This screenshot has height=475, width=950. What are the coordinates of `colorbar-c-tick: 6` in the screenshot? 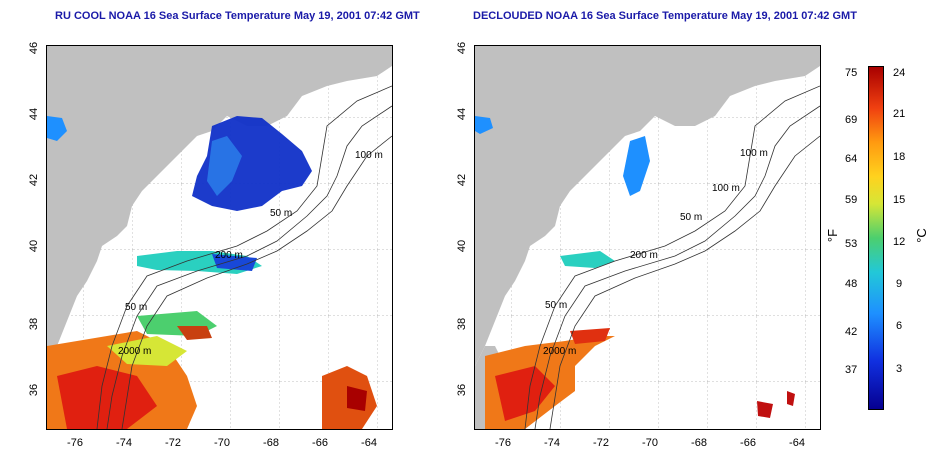 It's located at (899, 326).